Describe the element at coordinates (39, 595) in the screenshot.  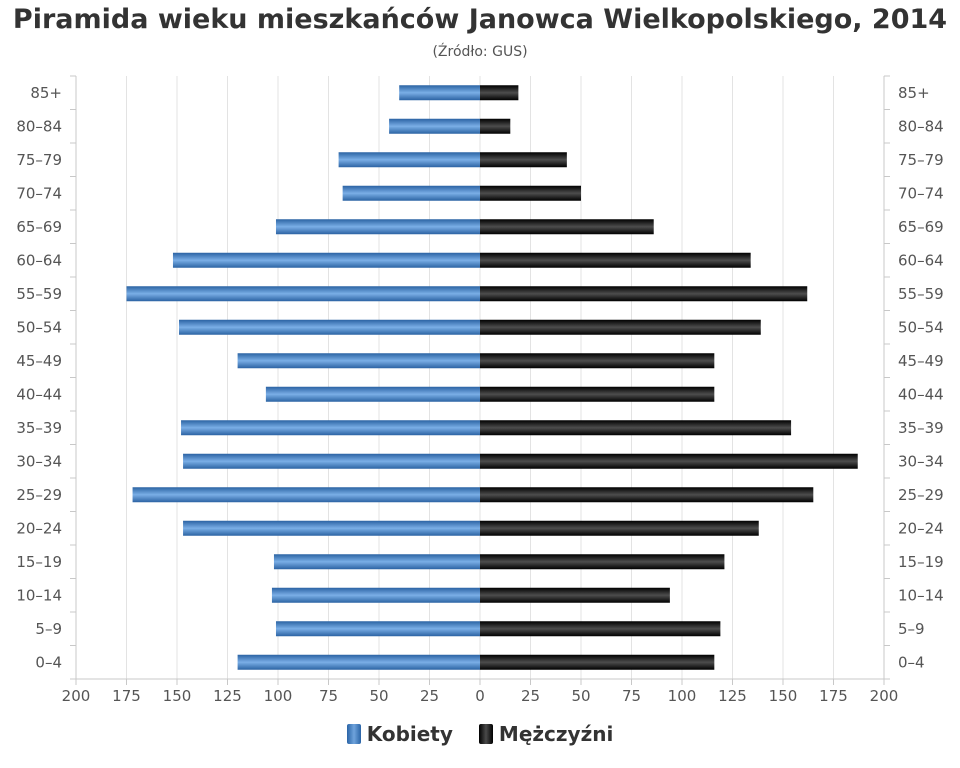
I see `y-category-label-left: 10–14` at that location.